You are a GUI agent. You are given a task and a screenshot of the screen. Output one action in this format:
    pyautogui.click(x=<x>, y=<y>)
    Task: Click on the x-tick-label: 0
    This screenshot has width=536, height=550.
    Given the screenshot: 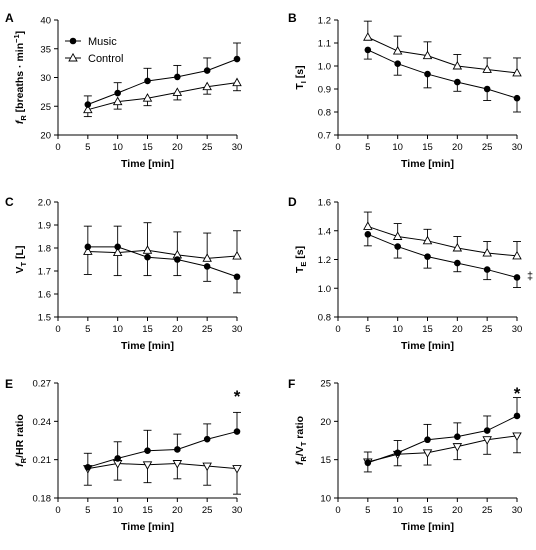 What is the action you would take?
    pyautogui.click(x=57, y=329)
    